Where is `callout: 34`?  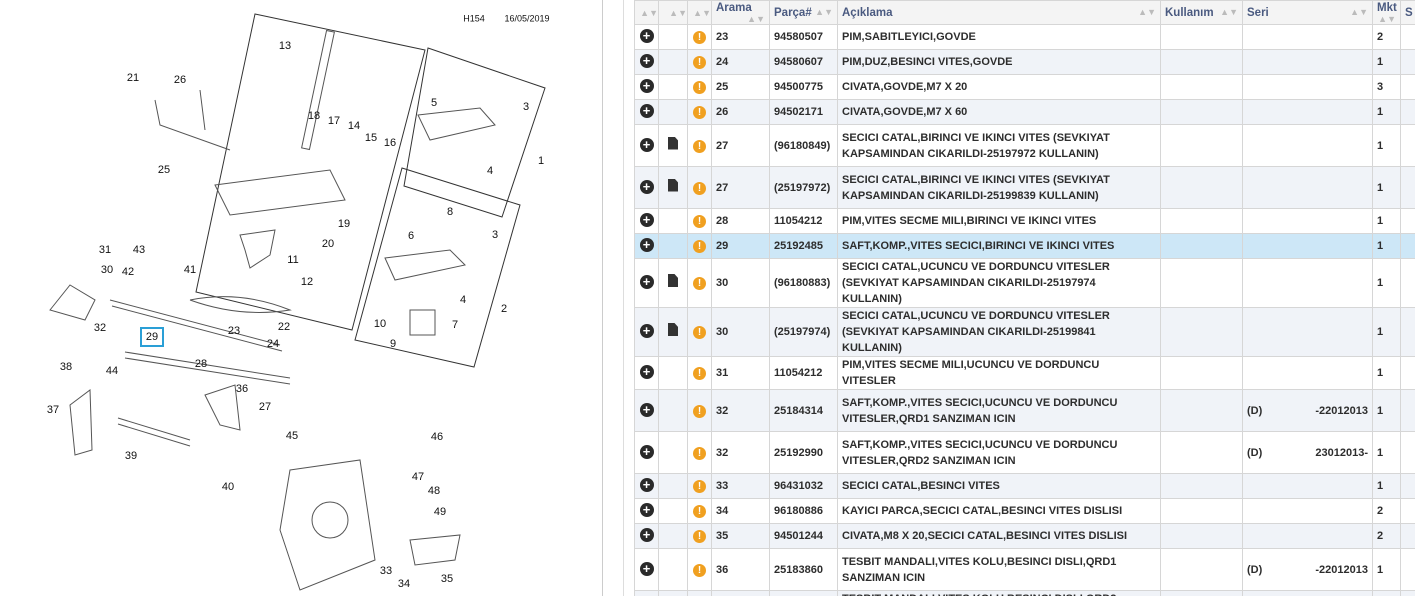 callout: 34 is located at coordinates (404, 584).